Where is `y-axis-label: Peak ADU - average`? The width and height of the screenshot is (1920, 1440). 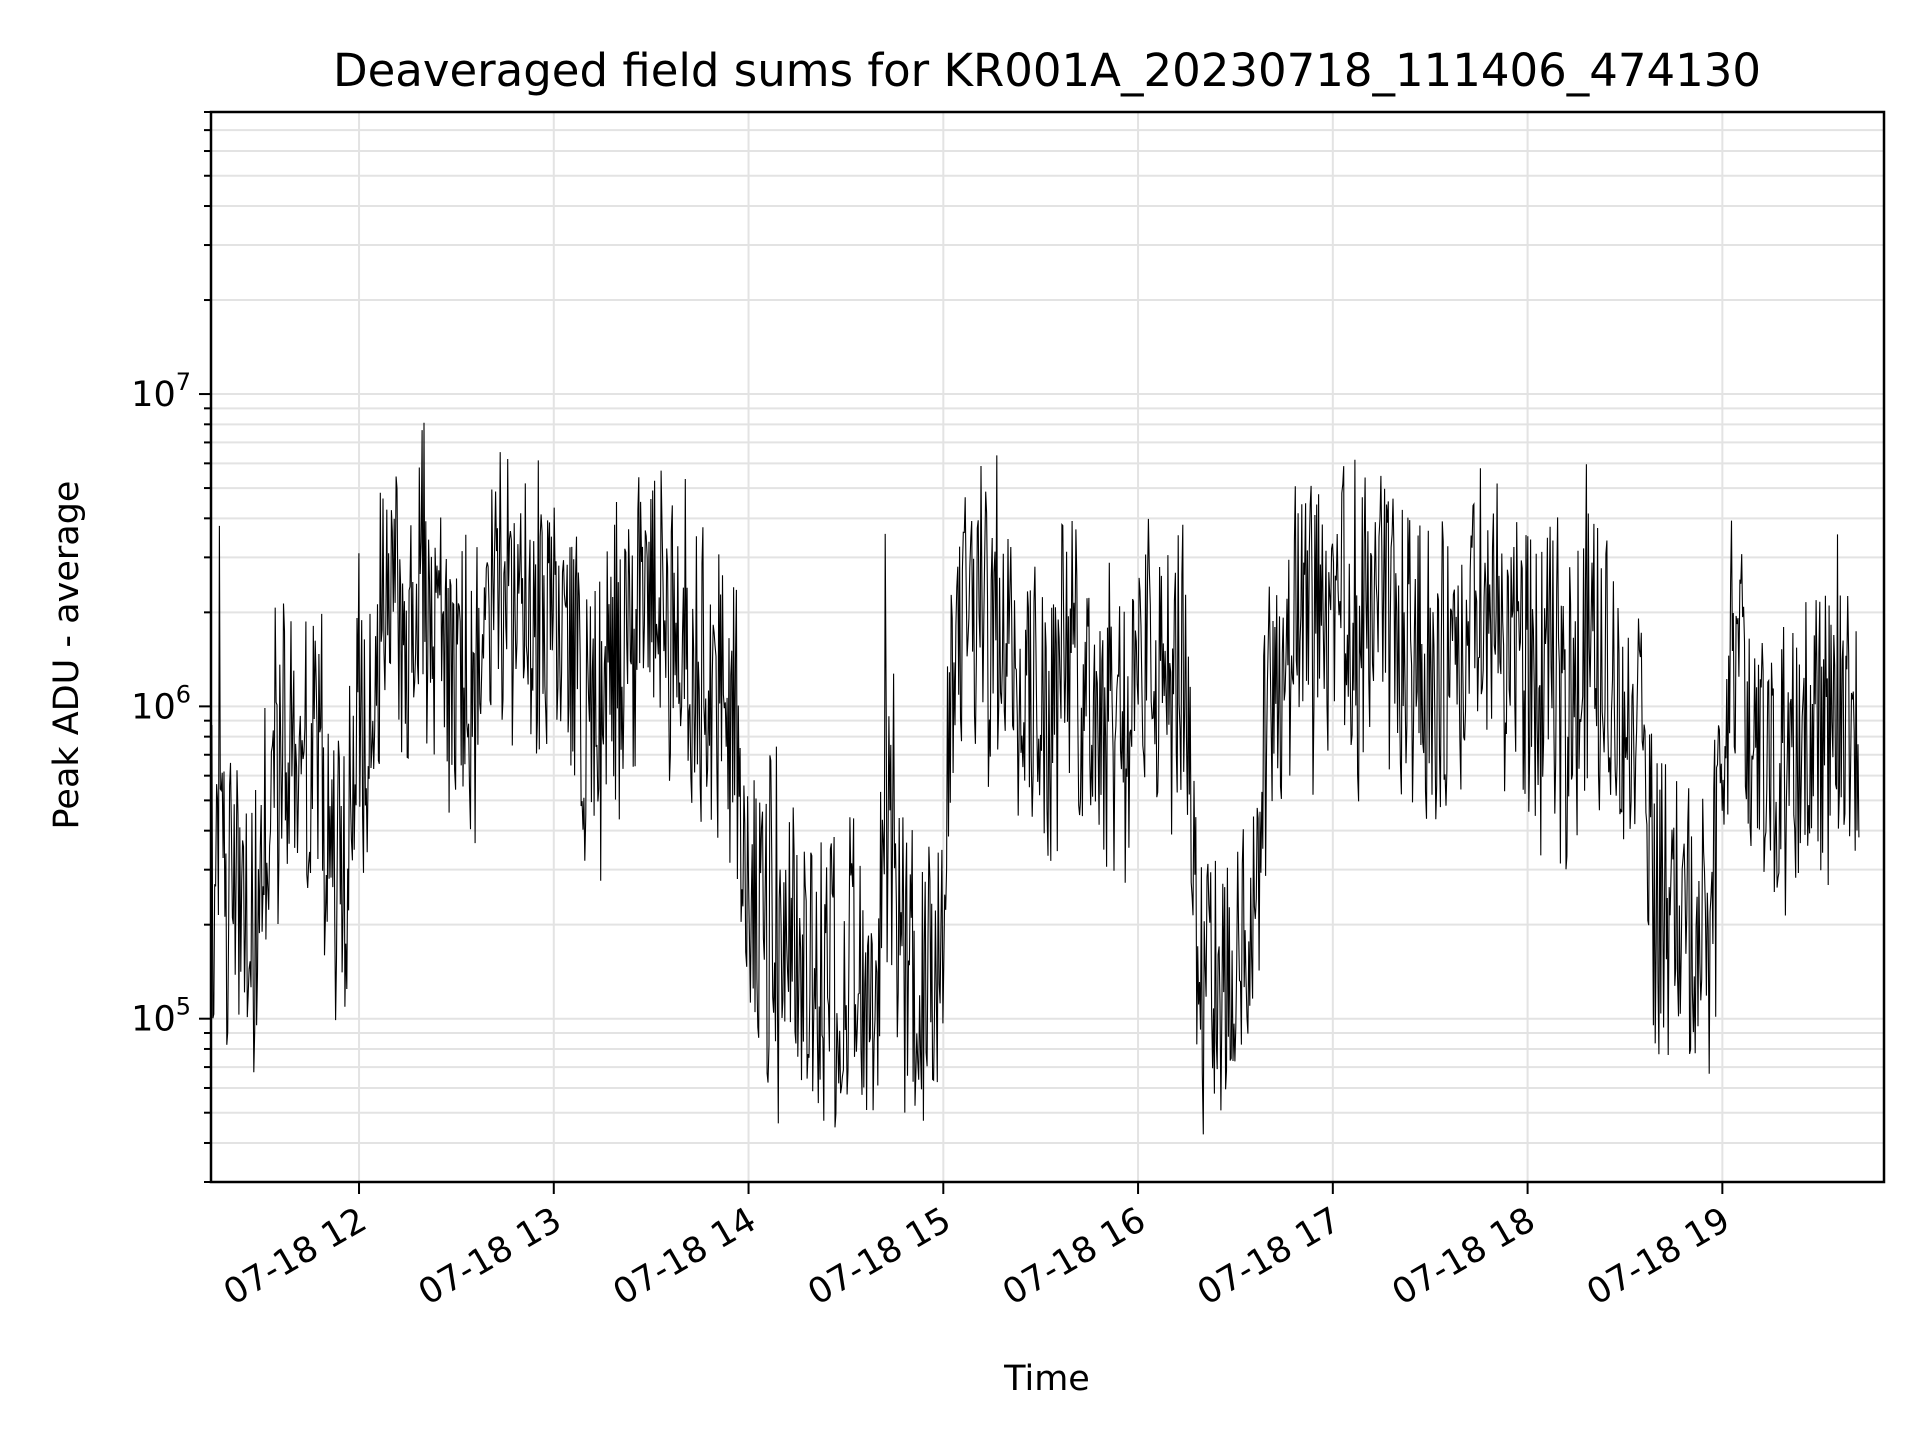 y-axis-label: Peak ADU - average is located at coordinates (67, 655).